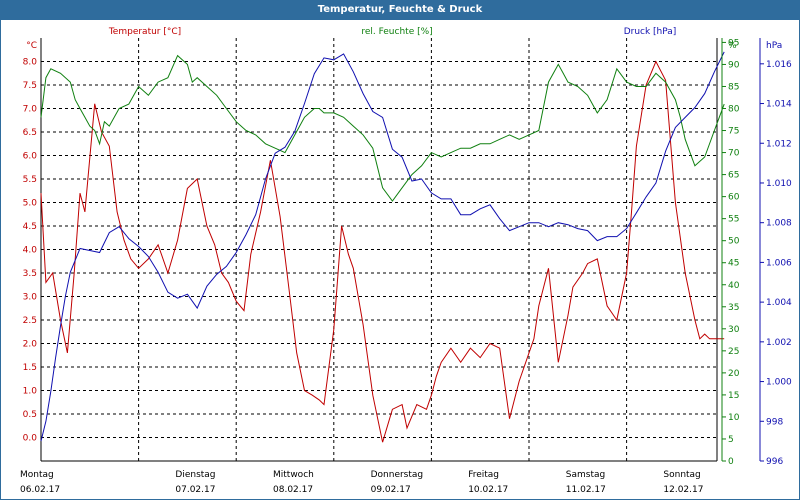  I want to click on temperature-tick-label: 1.5, so click(30, 368).